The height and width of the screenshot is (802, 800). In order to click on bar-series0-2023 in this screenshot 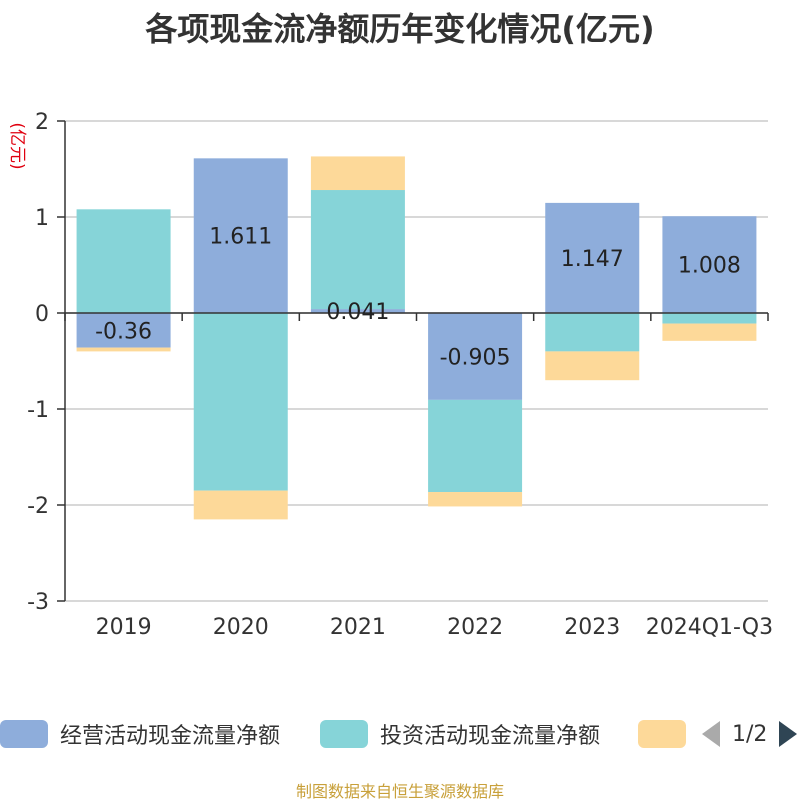, I will do `click(592, 257)`.